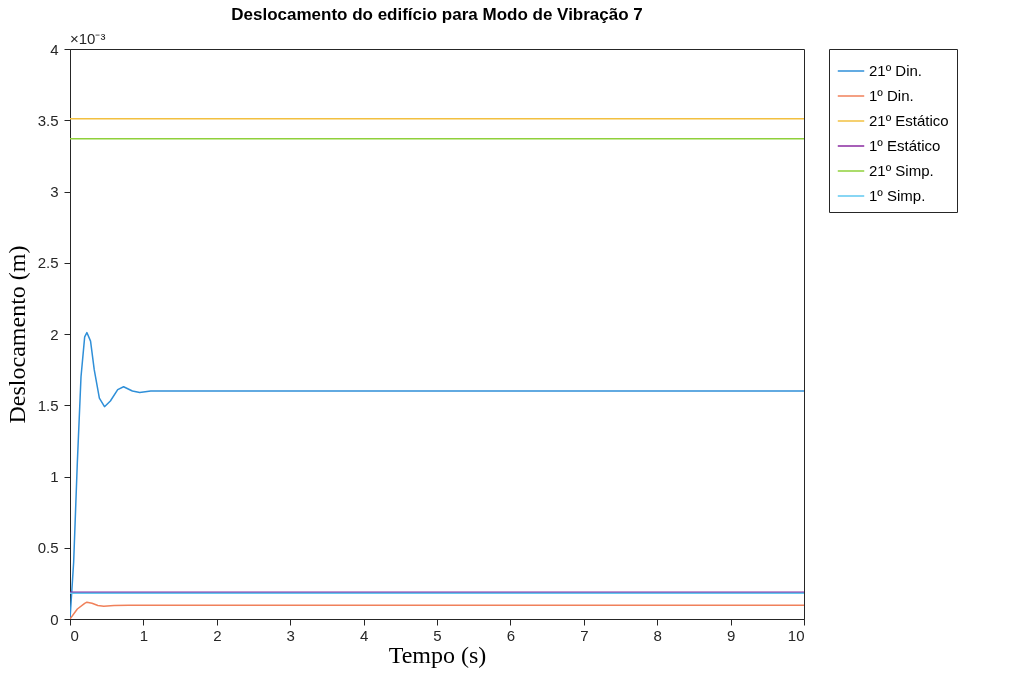 This screenshot has width=1012, height=686. I want to click on y-tick-label: 3, so click(54, 191).